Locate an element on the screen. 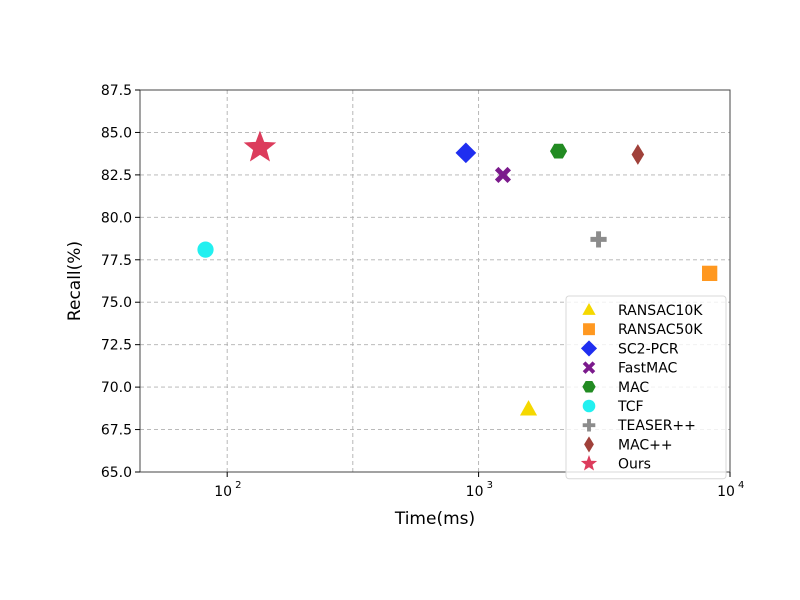  legend-item-ransac50k: RANSAC50K is located at coordinates (643, 330).